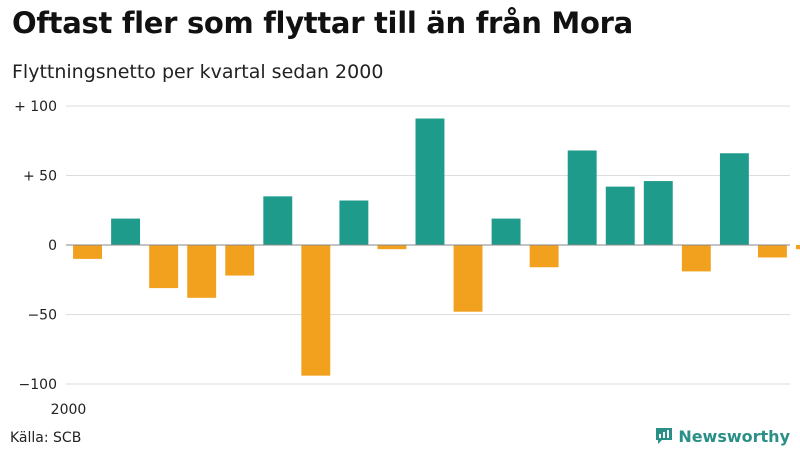 This screenshot has width=800, height=450. Describe the element at coordinates (198, 72) in the screenshot. I see `chart-subtitle: Flyttningsnetto per kvartal sedan 2000` at that location.